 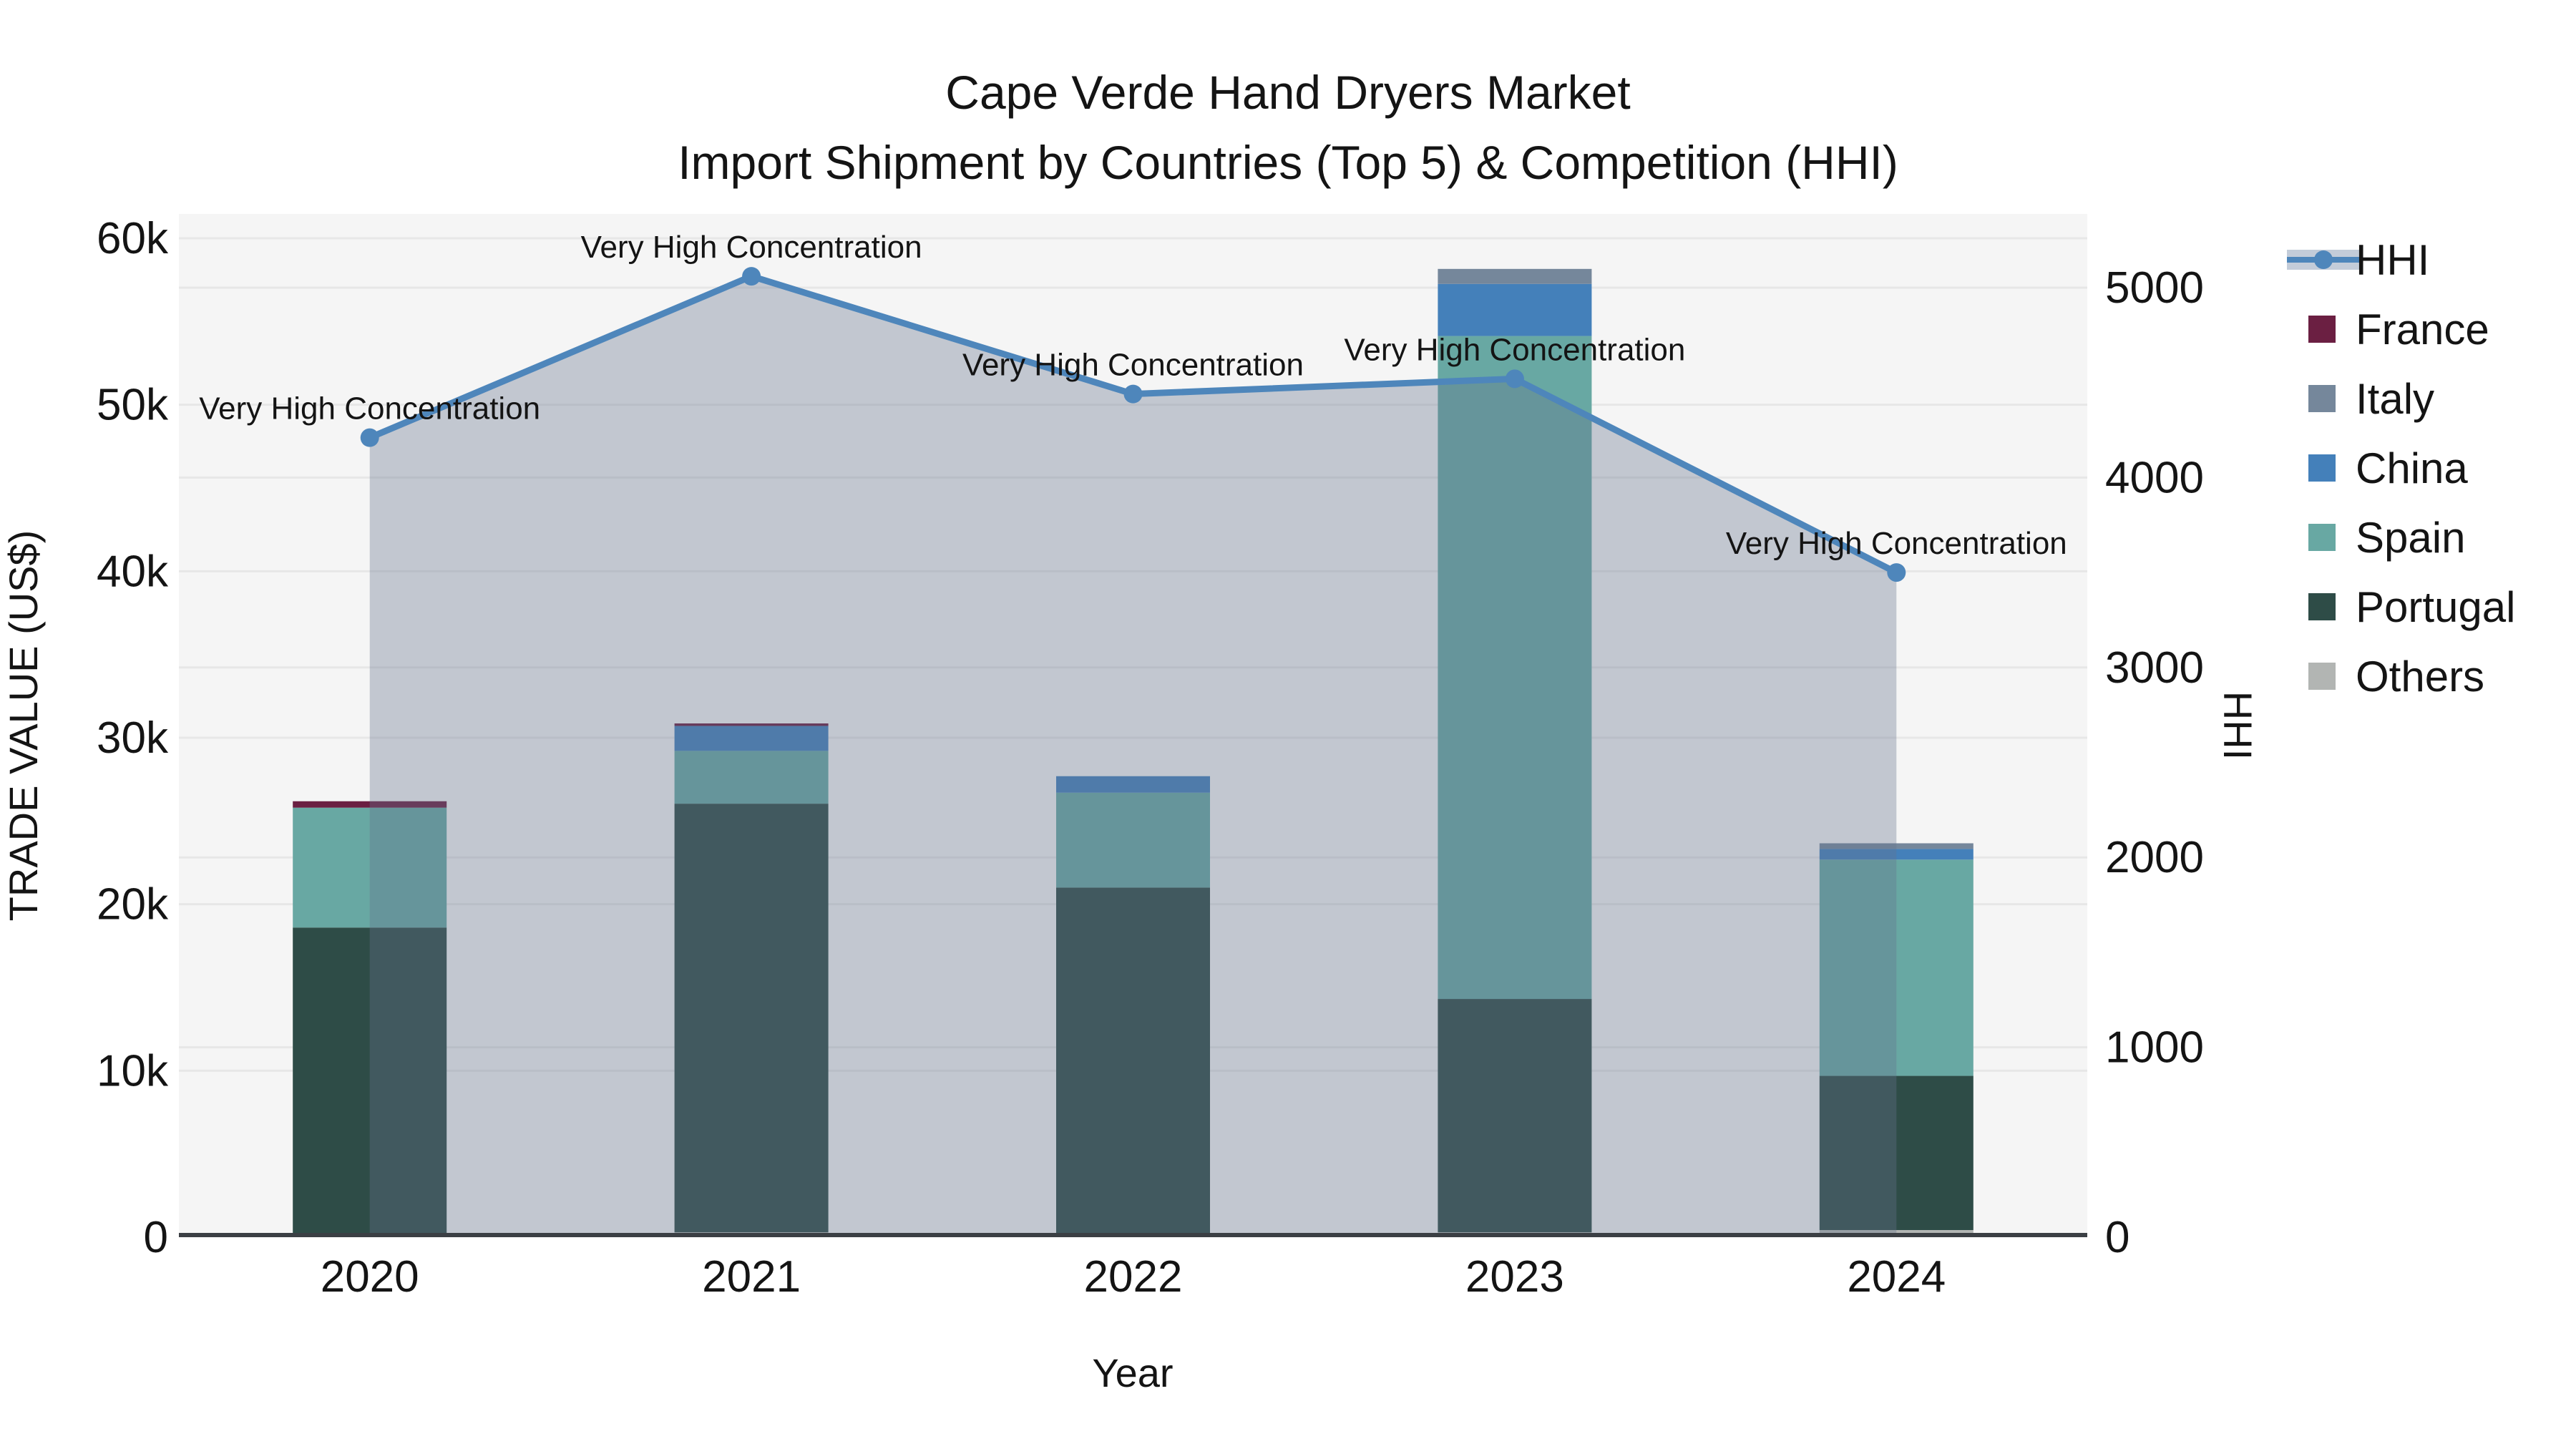 What do you see at coordinates (2410, 538) in the screenshot?
I see `legend-label-spain: Spain` at bounding box center [2410, 538].